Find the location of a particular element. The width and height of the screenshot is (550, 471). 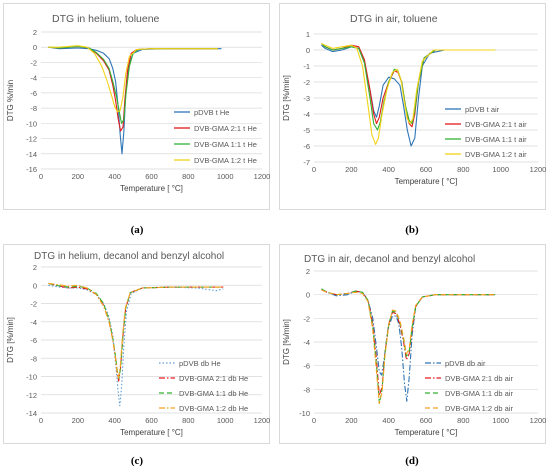

caption-c: (c) is located at coordinates (137, 461).